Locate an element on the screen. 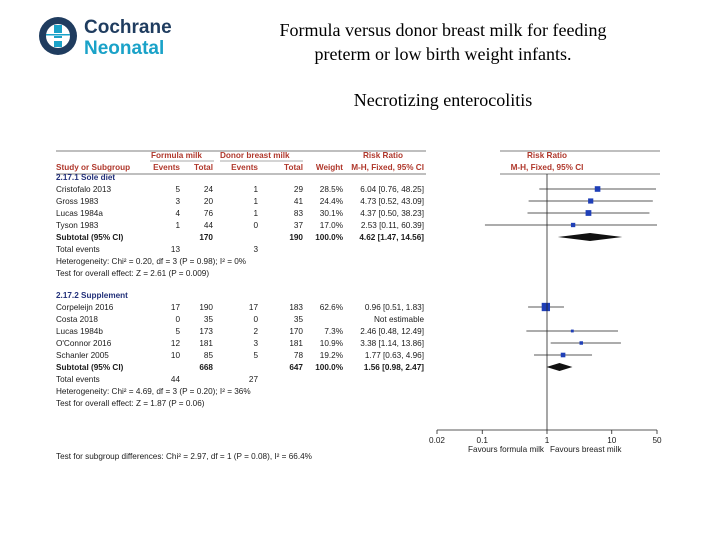 This screenshot has height=540, width=720. study-ci: 3.38 [1.14, 13.86] is located at coordinates (392, 343).